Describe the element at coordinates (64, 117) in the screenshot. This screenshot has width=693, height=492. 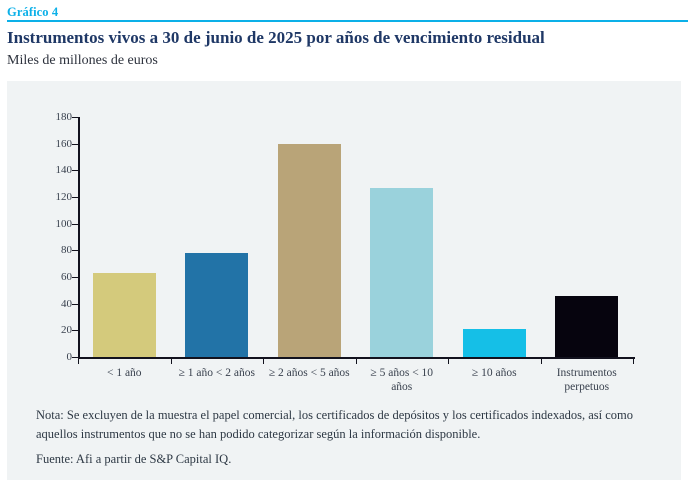
I see `y-tick-label: 180` at that location.